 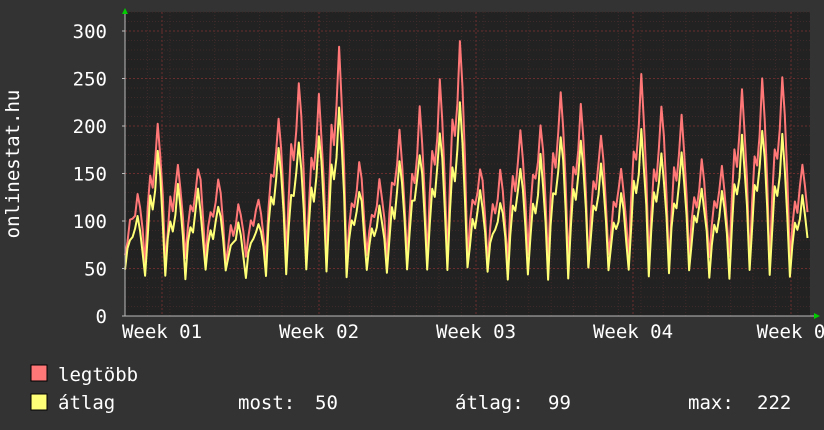 I want to click on stat-max-label: max:, so click(x=711, y=403).